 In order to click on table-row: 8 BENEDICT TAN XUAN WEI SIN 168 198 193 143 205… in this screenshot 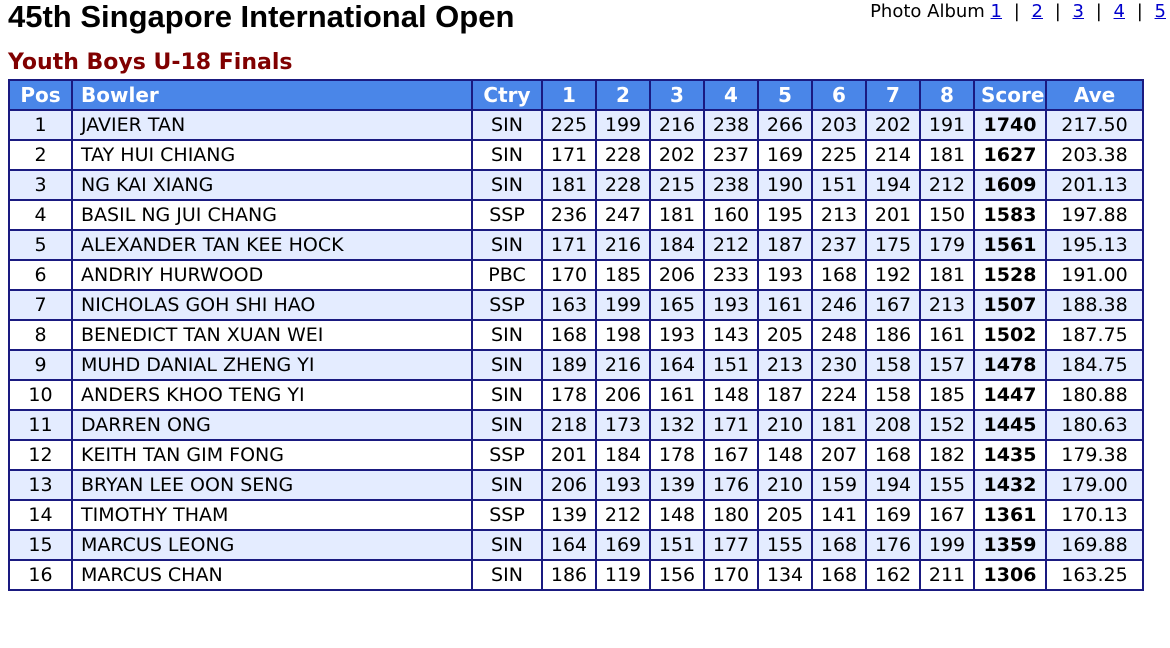, I will do `click(576, 335)`.